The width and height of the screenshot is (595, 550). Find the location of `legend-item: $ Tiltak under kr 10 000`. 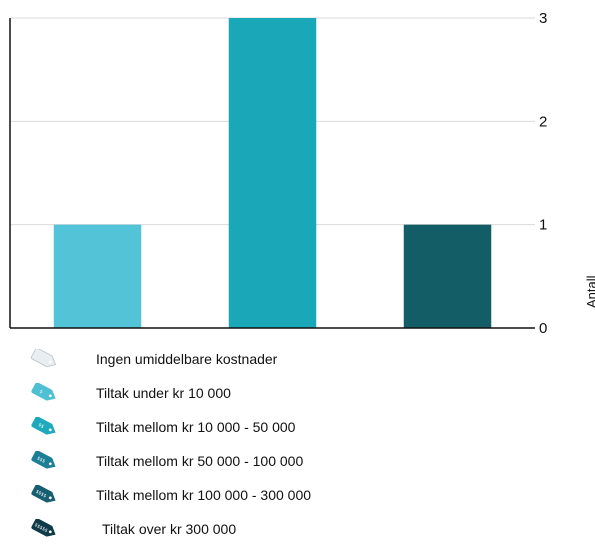

legend-item: $ Tiltak under kr 10 000 is located at coordinates (300, 397).